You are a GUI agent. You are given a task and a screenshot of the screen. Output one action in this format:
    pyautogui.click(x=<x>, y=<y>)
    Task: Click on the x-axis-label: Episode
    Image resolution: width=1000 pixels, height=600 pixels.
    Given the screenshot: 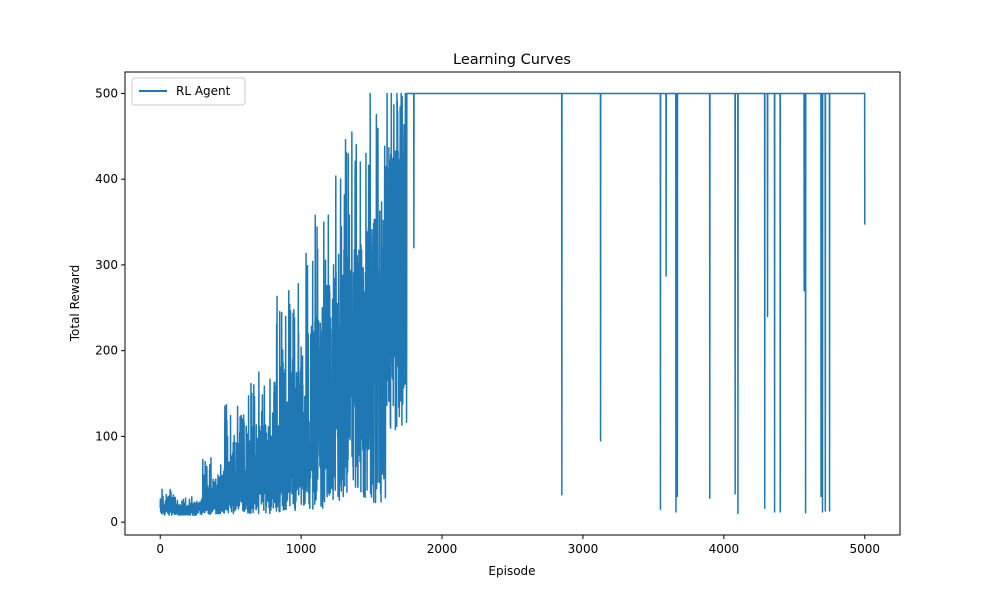 What is the action you would take?
    pyautogui.click(x=511, y=571)
    